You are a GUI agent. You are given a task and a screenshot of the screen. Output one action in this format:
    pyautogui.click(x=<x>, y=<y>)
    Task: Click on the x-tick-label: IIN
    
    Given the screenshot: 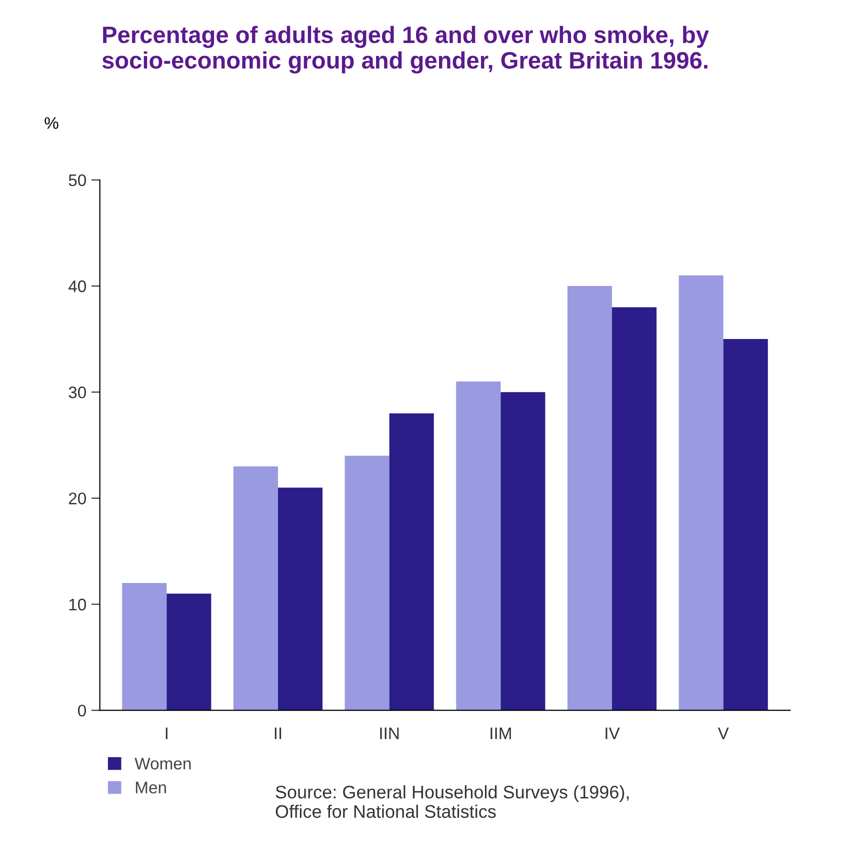 What is the action you would take?
    pyautogui.click(x=389, y=734)
    